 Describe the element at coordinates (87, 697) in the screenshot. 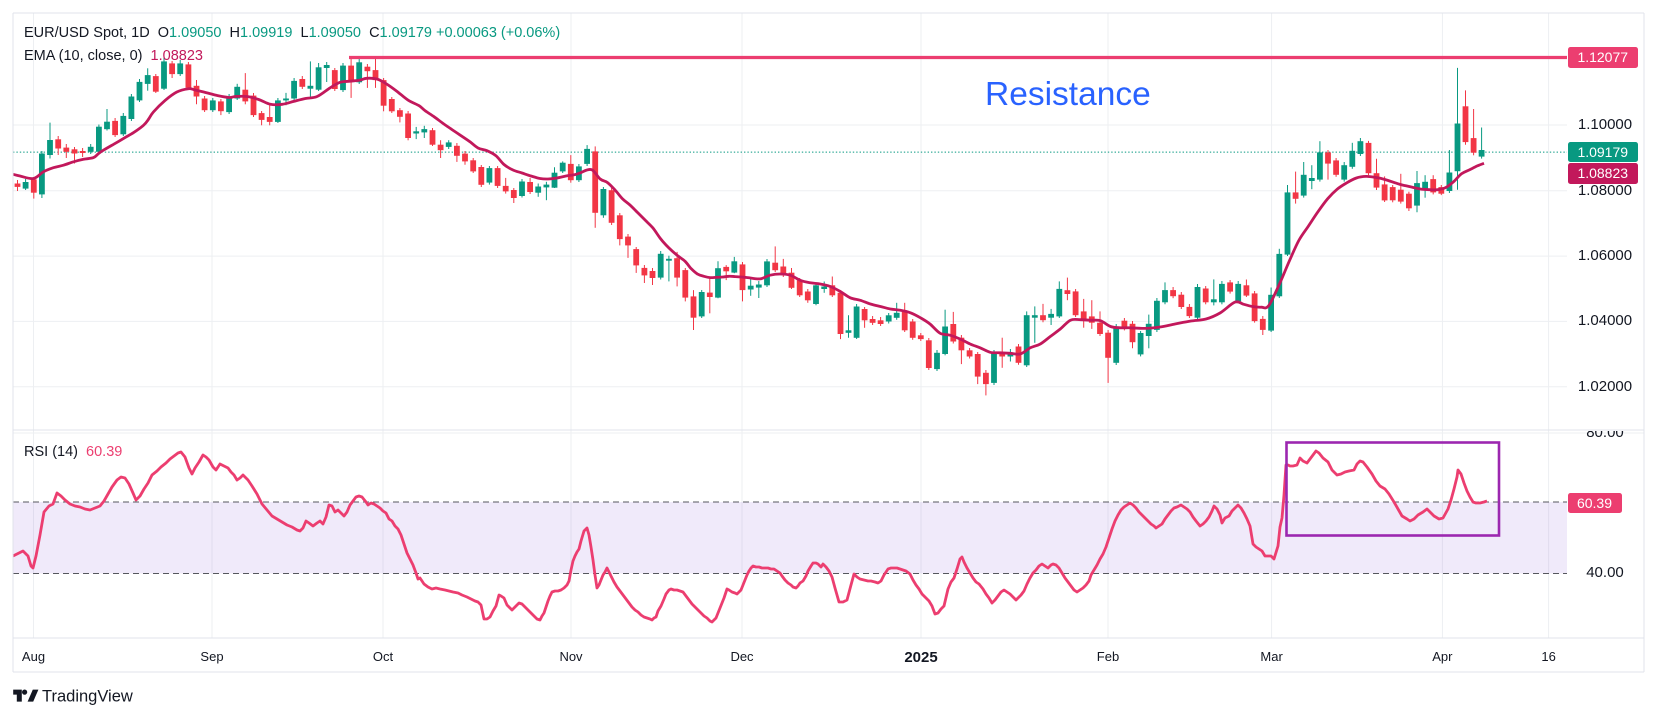

I see `svg-text: TradingView` at that location.